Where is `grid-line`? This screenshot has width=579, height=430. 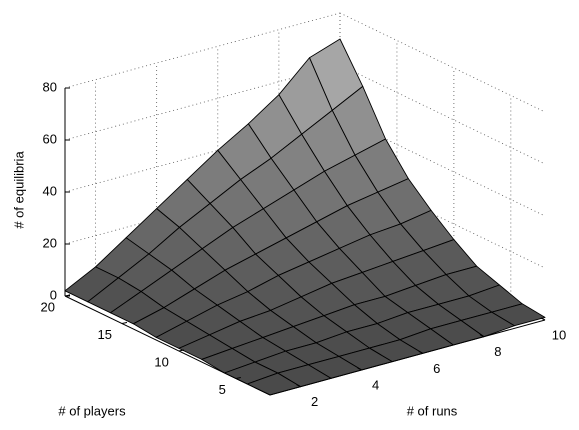
grid-line is located at coordinates (442, 62).